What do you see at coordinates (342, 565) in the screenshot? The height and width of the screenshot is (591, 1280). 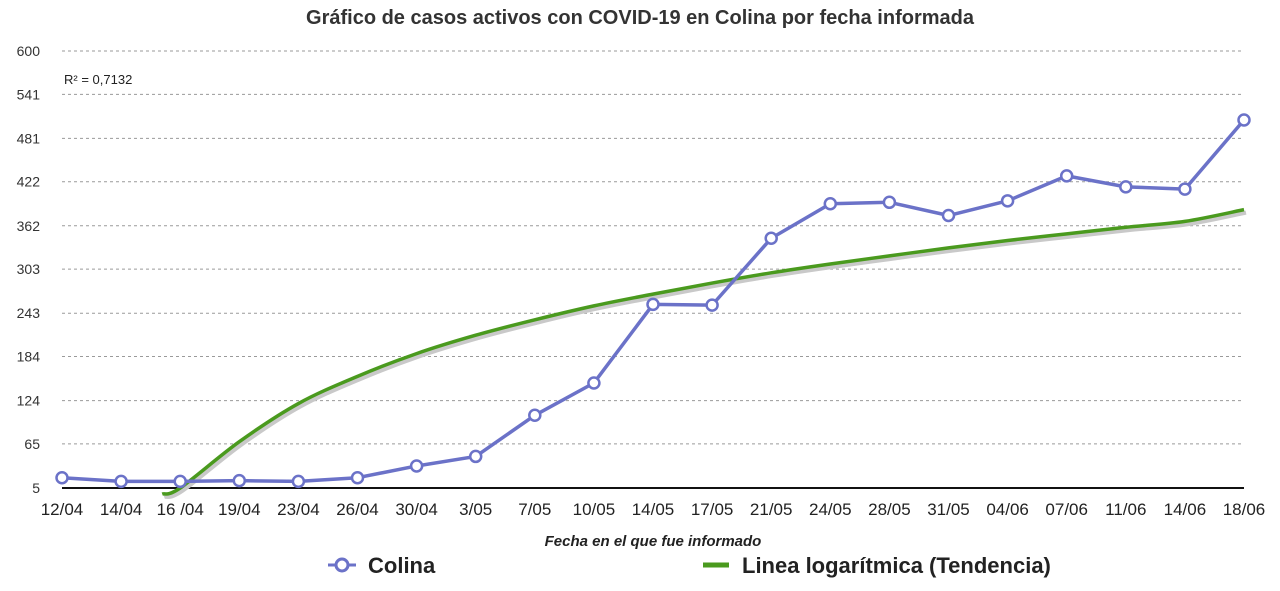 I see `legend-colina-marker` at bounding box center [342, 565].